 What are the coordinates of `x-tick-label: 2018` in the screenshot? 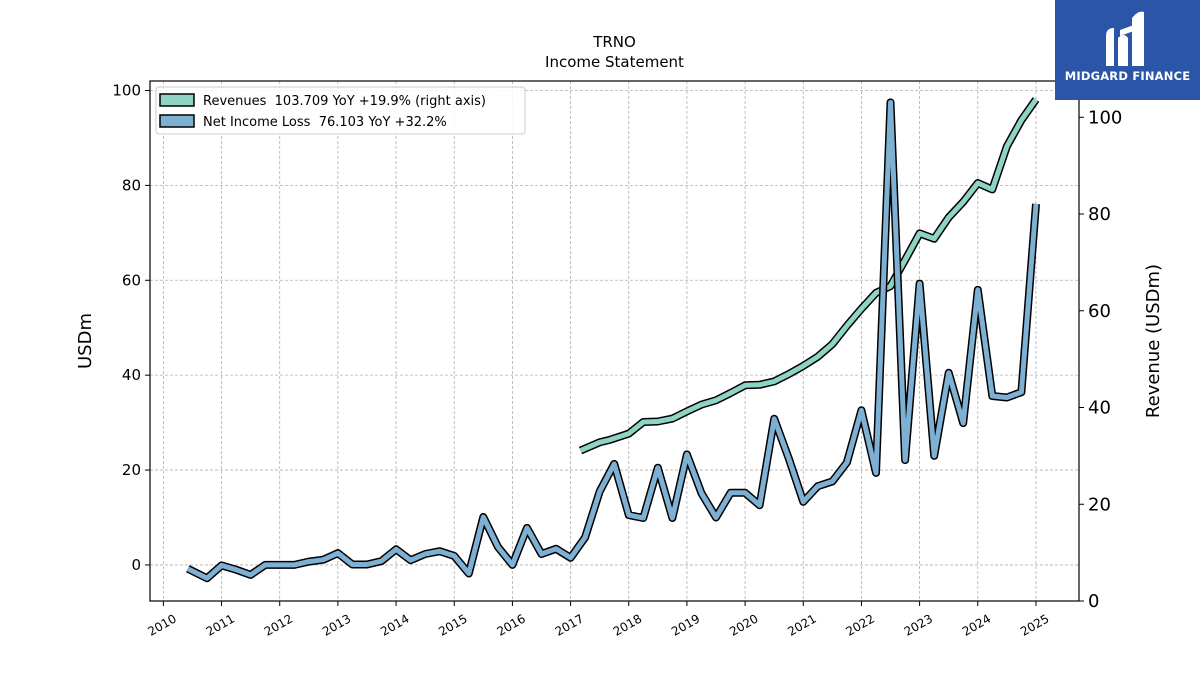 It's located at (627, 624).